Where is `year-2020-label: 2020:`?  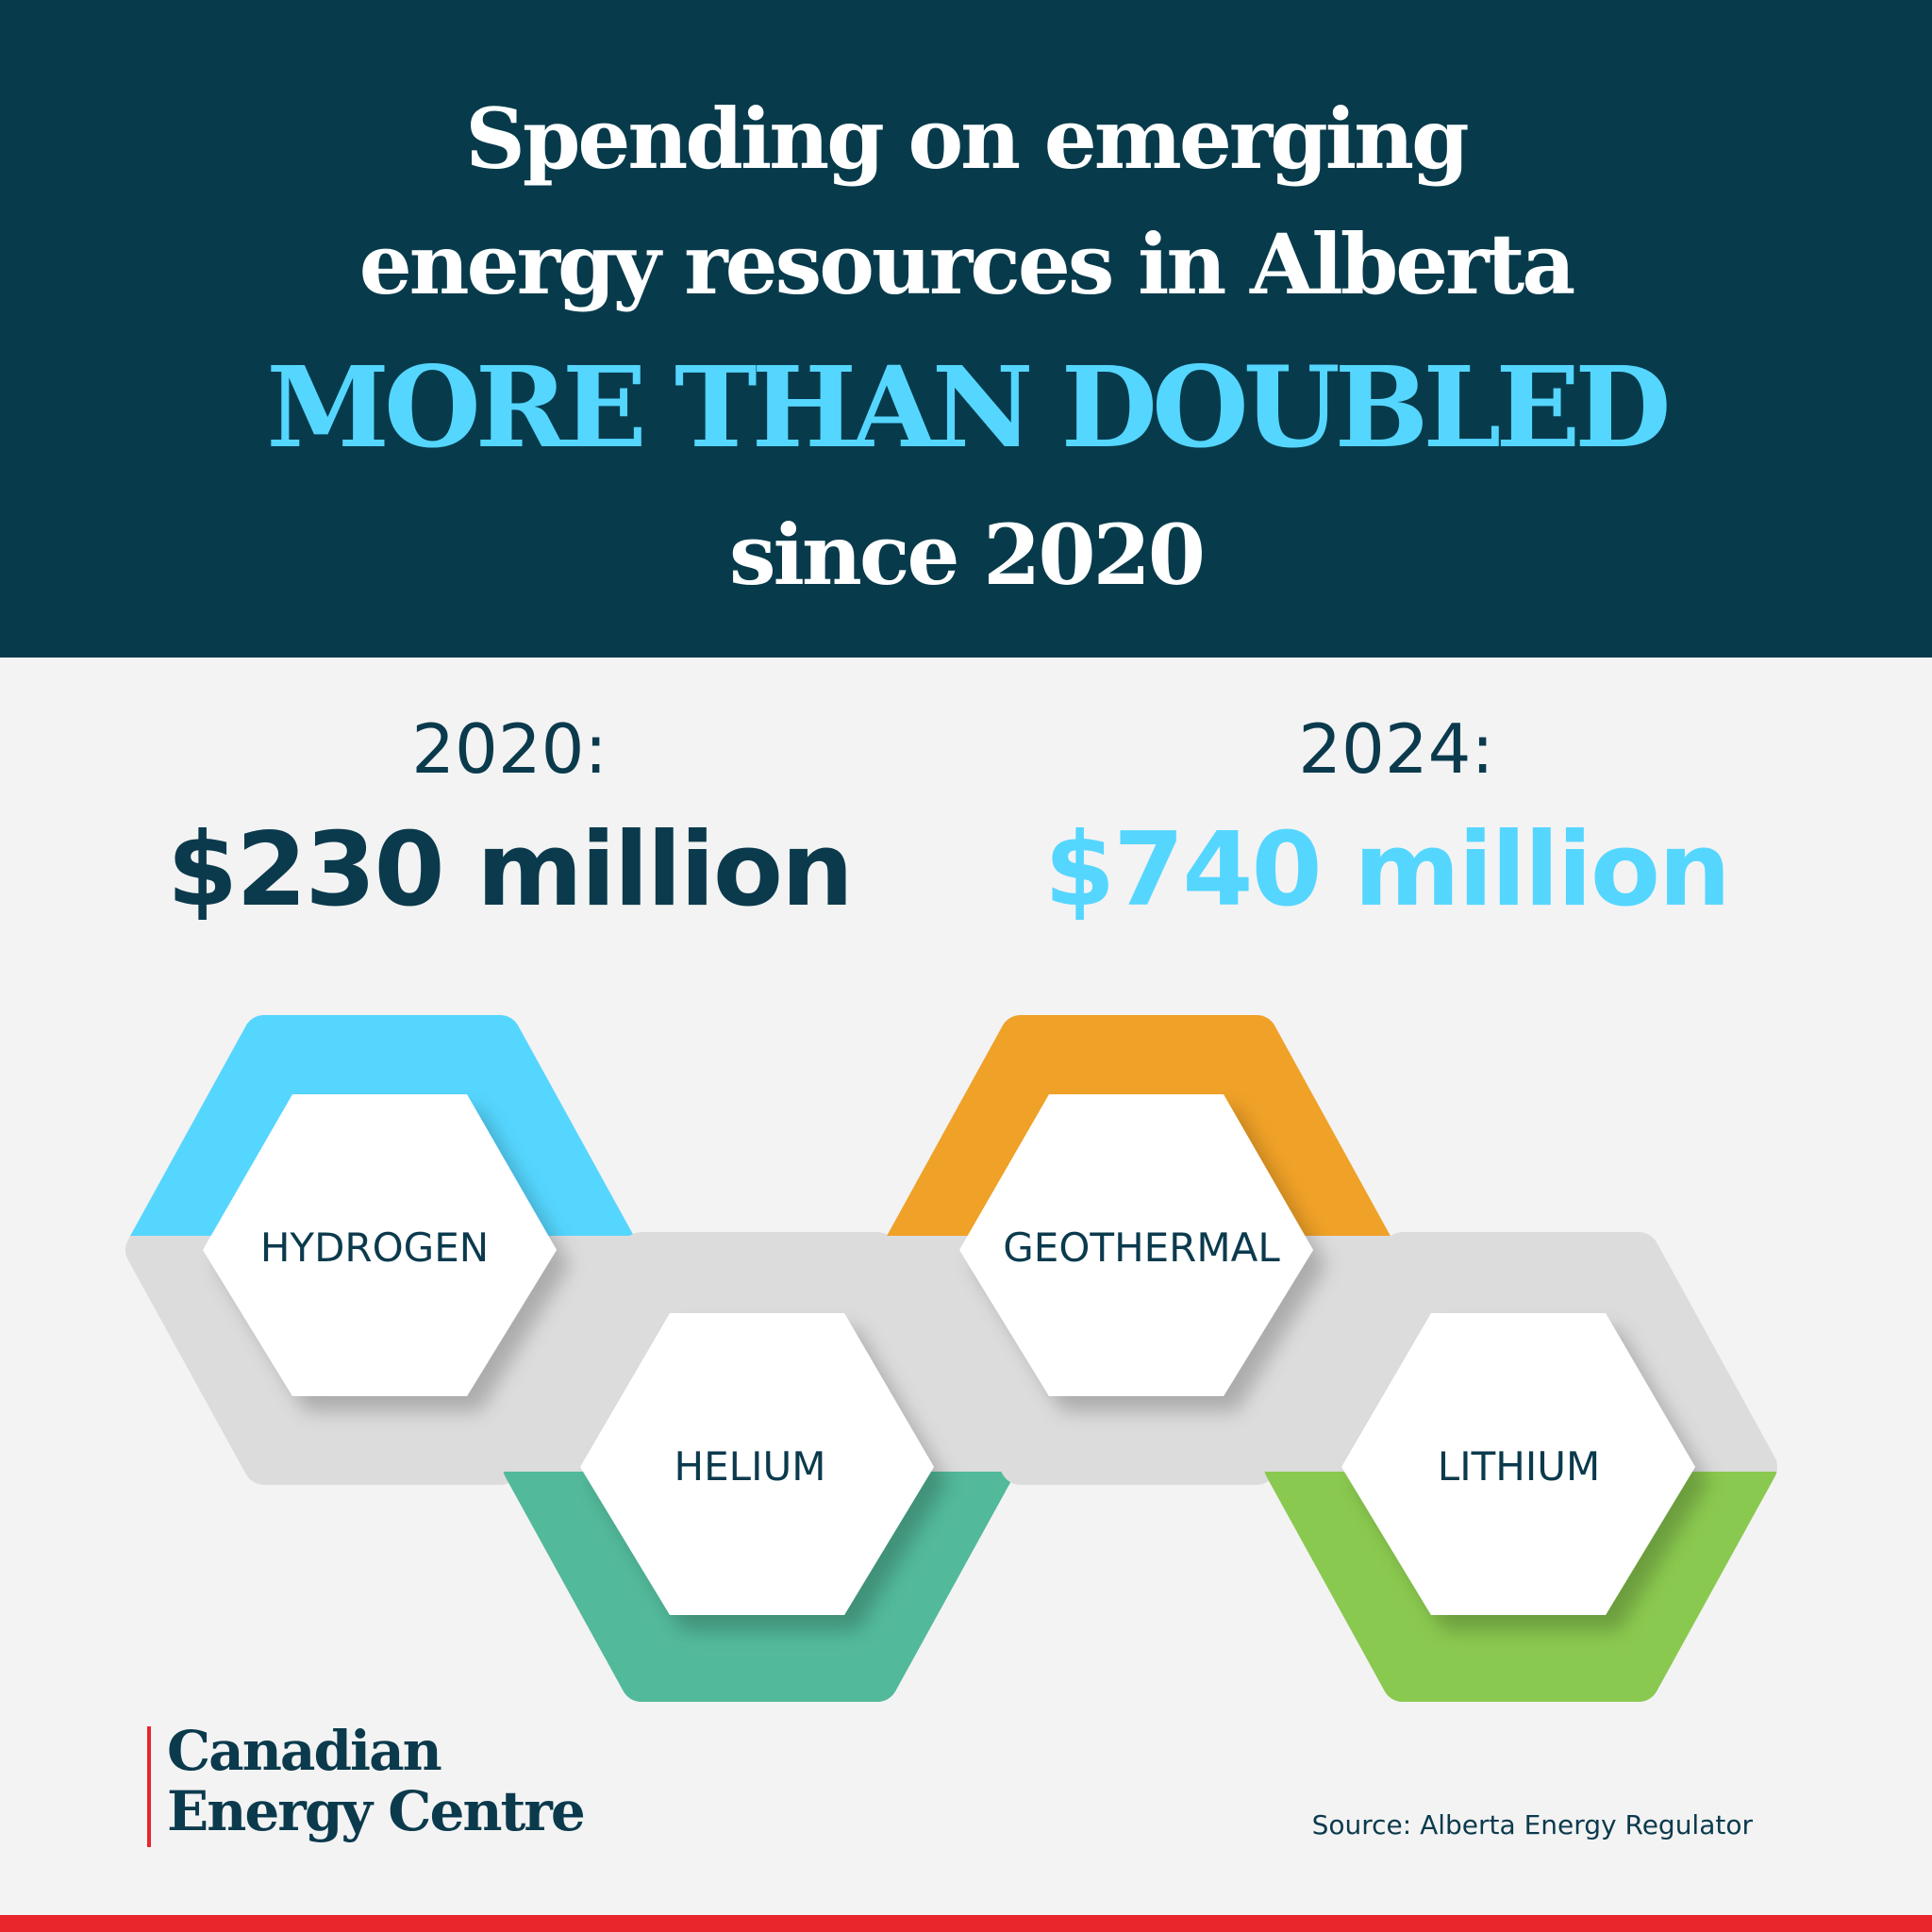 year-2020-label: 2020: is located at coordinates (510, 749).